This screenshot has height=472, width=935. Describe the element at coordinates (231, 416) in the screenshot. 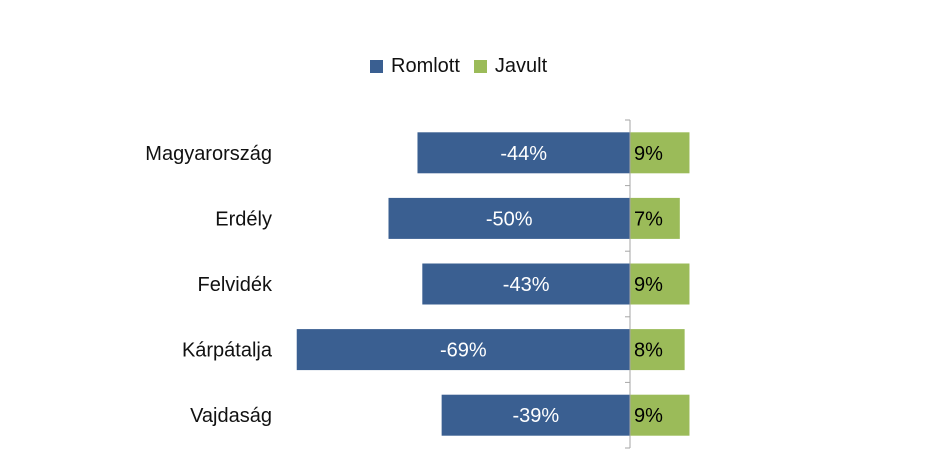

I see `category-label: Vajdaság` at that location.